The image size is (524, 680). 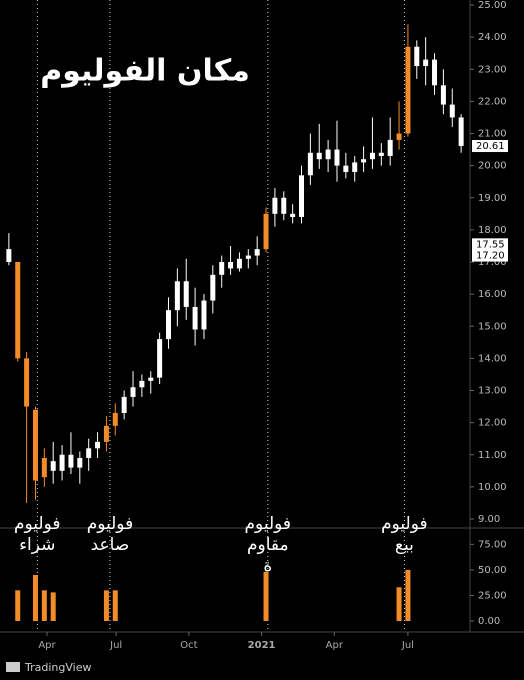 I want to click on y-tick-label: 14.00, so click(x=492, y=358).